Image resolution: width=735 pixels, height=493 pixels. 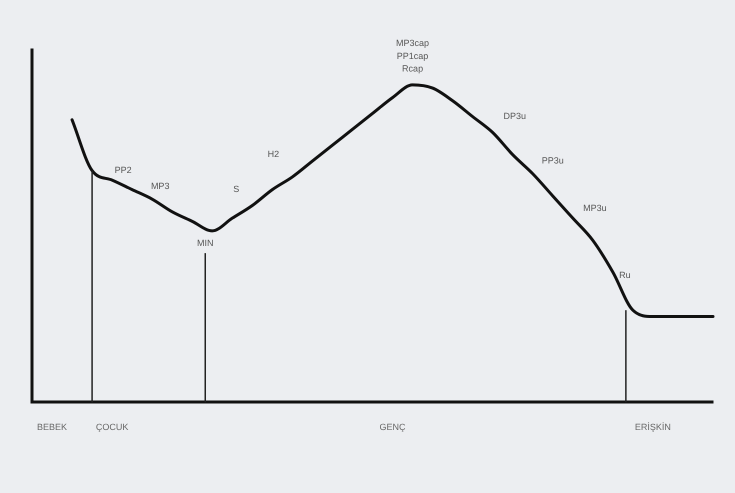 I want to click on x-tick-label: GENÇ, so click(x=393, y=427).